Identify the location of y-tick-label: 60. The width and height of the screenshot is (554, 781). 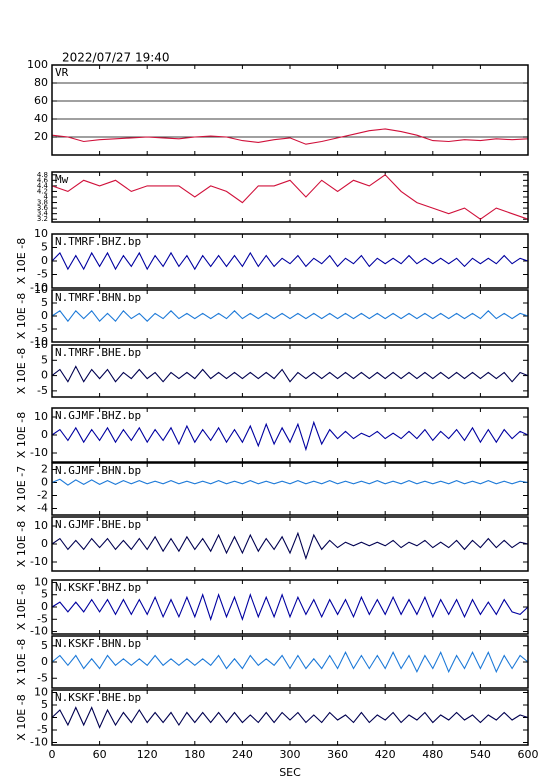
(41, 100).